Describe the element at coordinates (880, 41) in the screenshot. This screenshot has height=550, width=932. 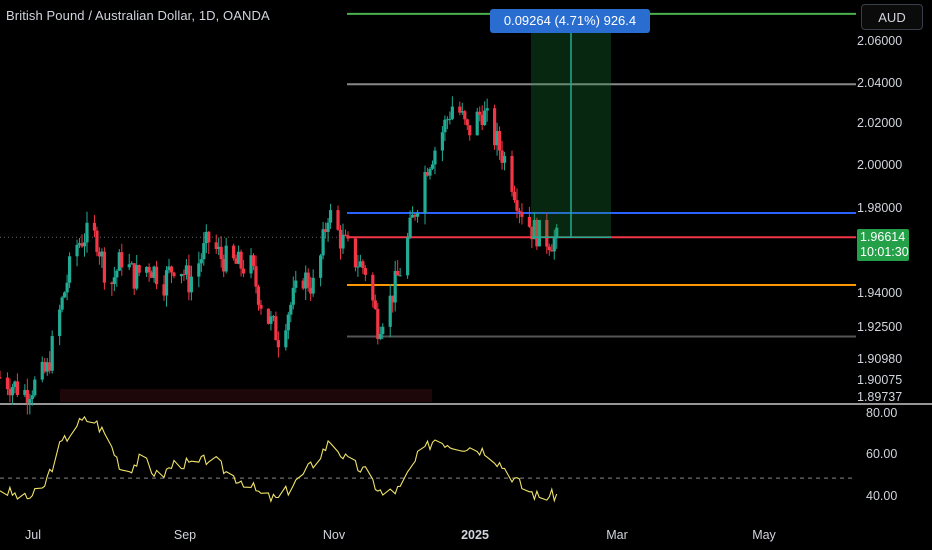
I see `price-axis-label: 2.06000` at that location.